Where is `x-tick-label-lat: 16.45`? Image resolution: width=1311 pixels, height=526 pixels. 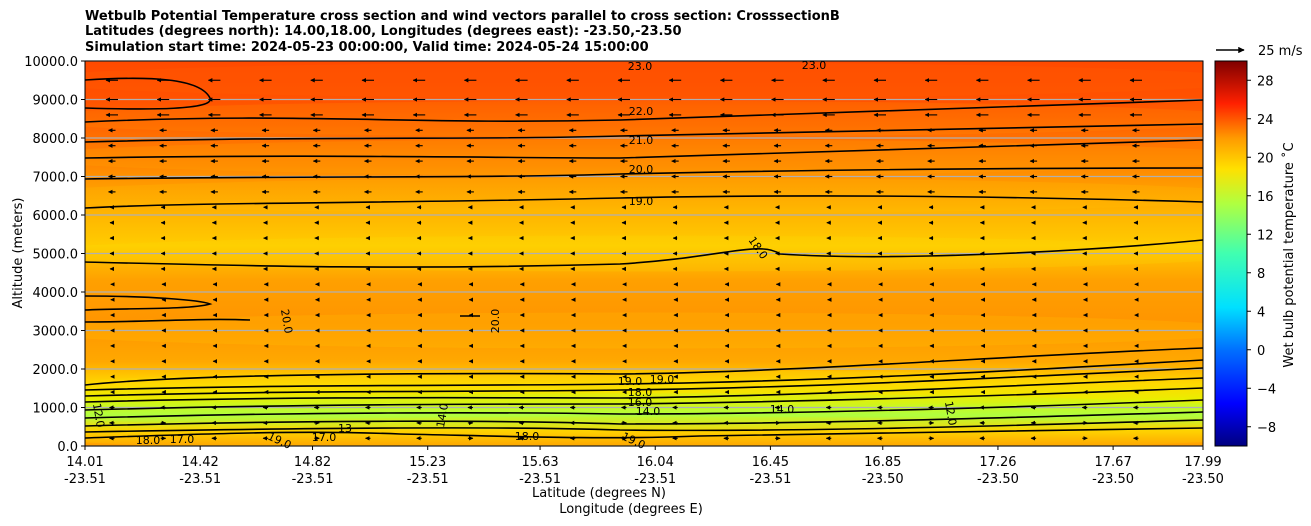 x-tick-label-lat: 16.45 is located at coordinates (770, 462).